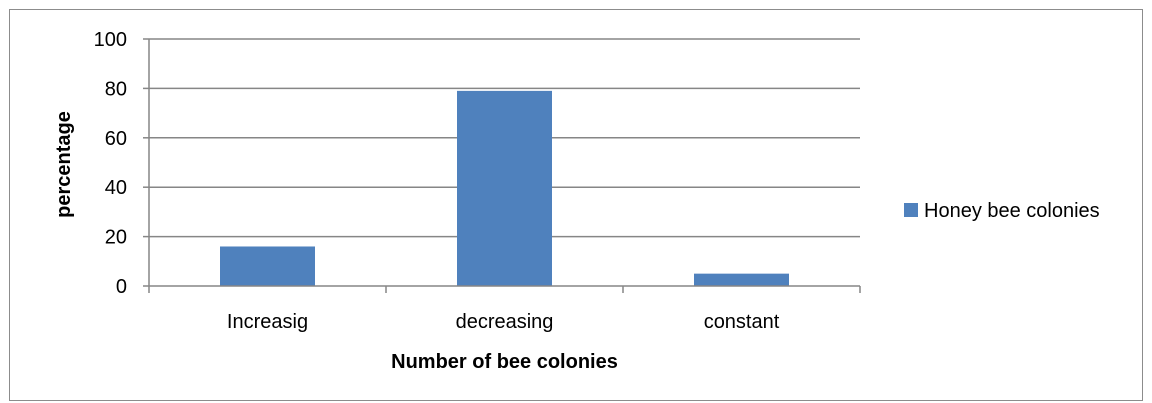 The width and height of the screenshot is (1152, 403). Describe the element at coordinates (116, 89) in the screenshot. I see `y-tick-label: 80` at that location.